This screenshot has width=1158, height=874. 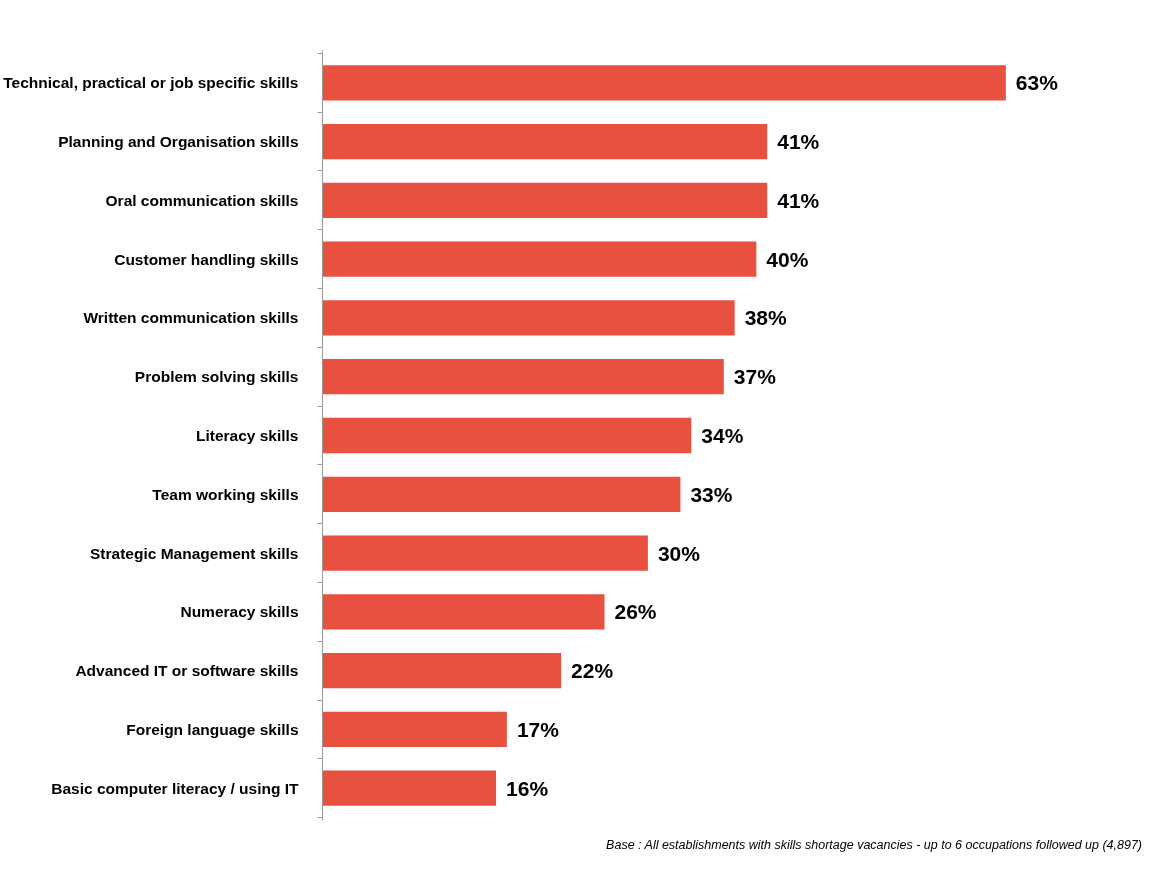 What do you see at coordinates (175, 788) in the screenshot?
I see `y-tick-label: Basic computer literacy / using IT` at bounding box center [175, 788].